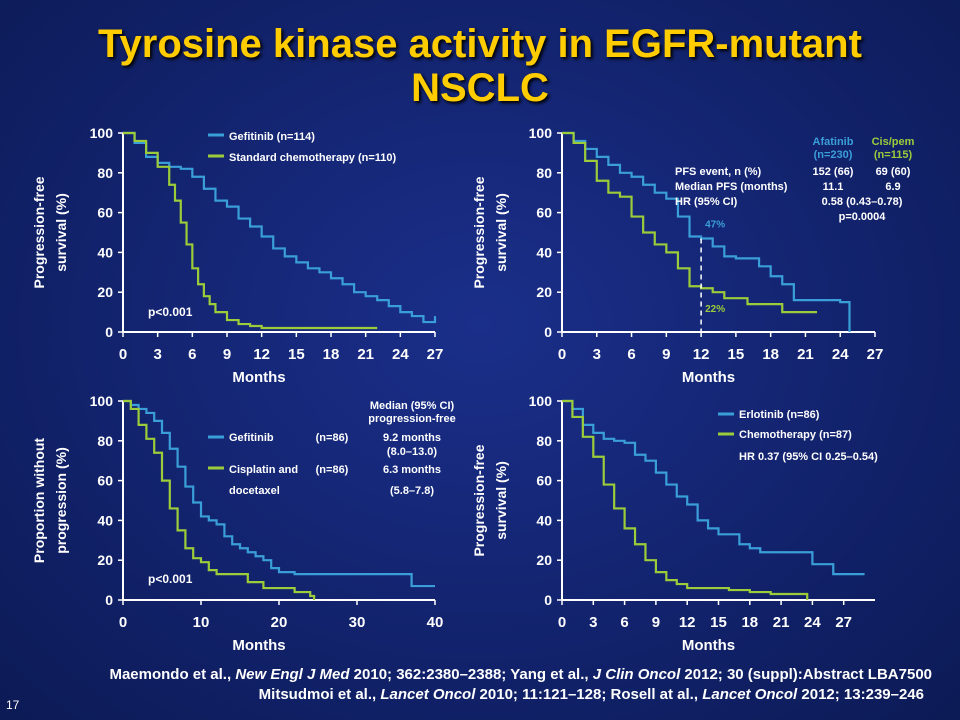 This screenshot has height=720, width=960. Describe the element at coordinates (61, 500) in the screenshot. I see `bottom-left-y-axis-label: progression (%)` at that location.